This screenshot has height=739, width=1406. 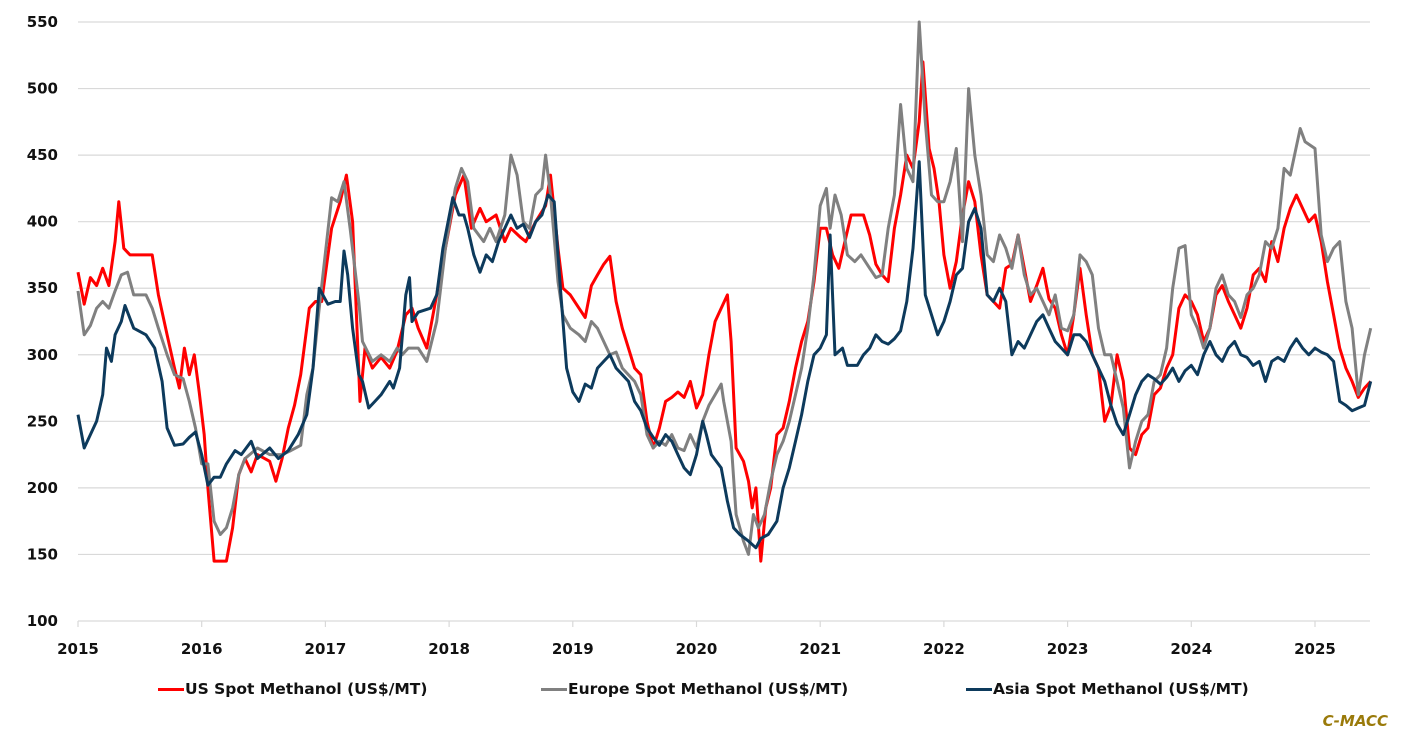 I want to click on y-tick-label: 200, so click(x=42, y=488).